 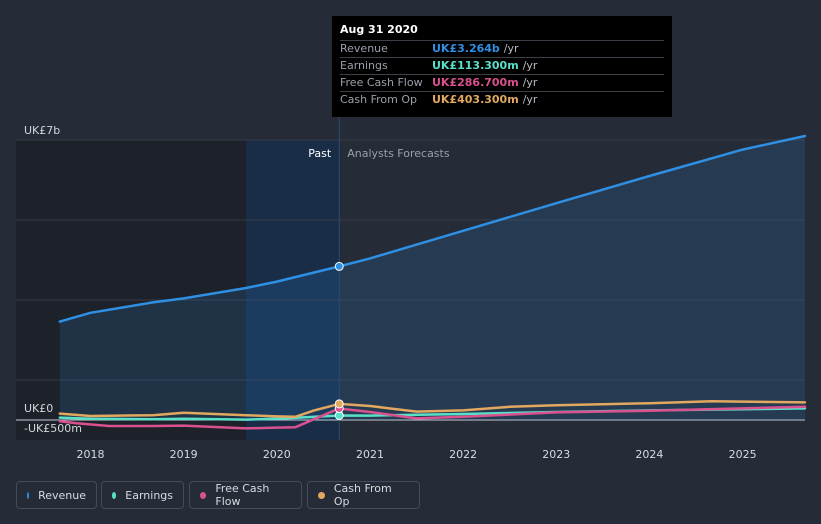 What do you see at coordinates (475, 82) in the screenshot?
I see `tooltip-value: UK£286.700m` at bounding box center [475, 82].